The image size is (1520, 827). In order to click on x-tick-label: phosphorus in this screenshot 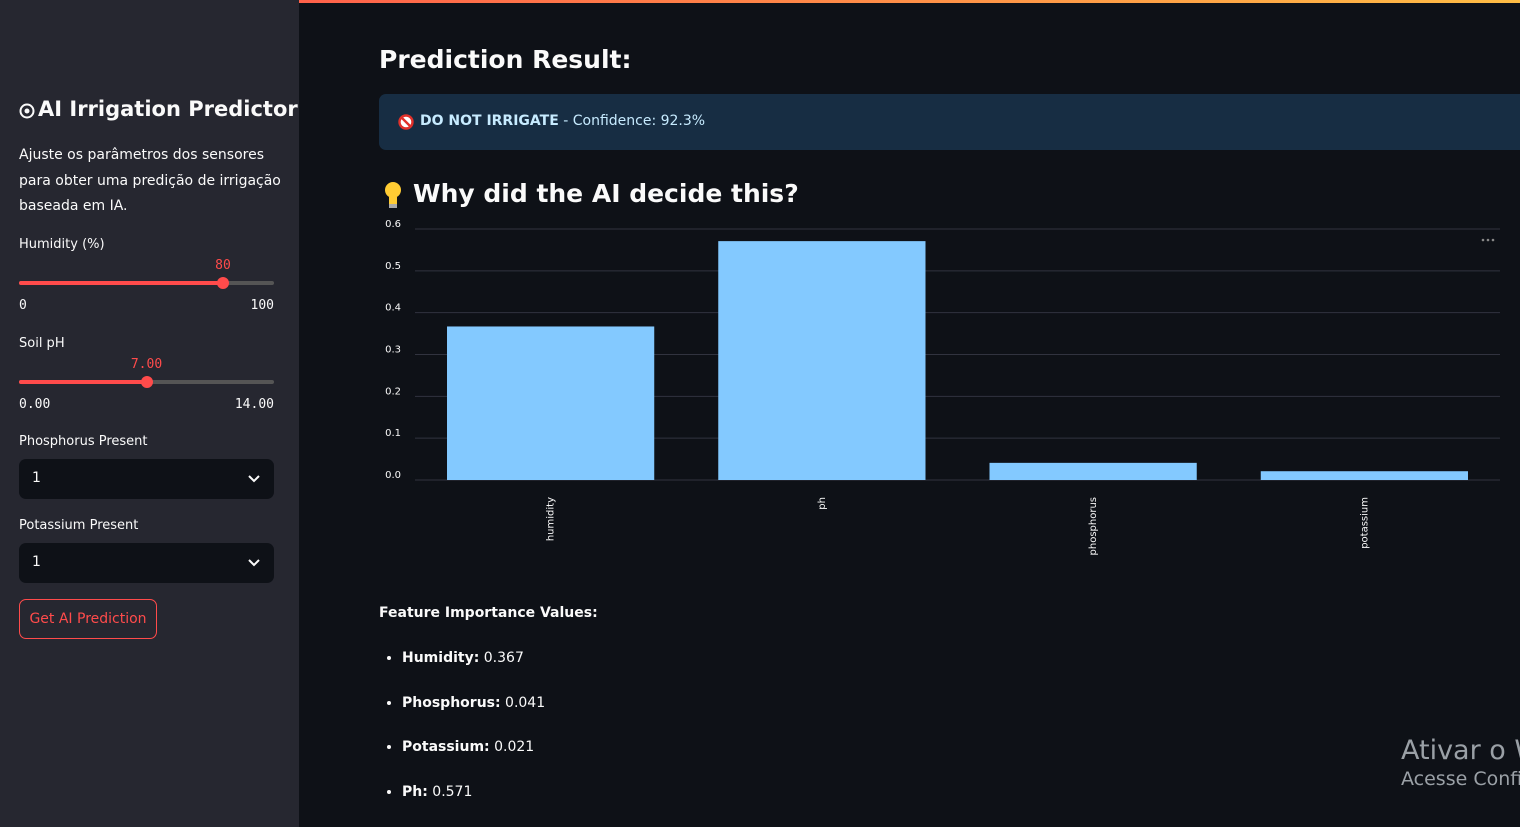, I will do `click(1093, 526)`.